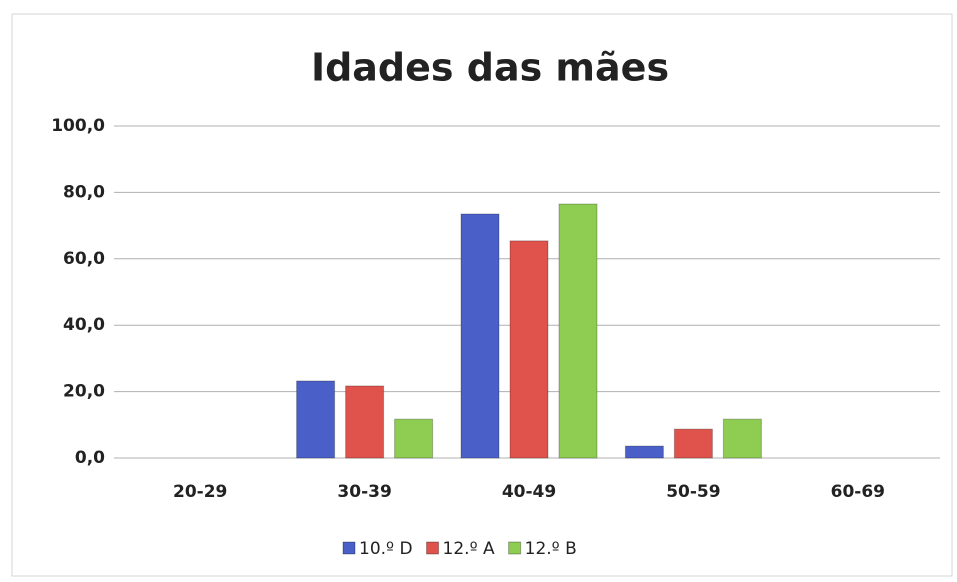 Image resolution: width=957 pixels, height=582 pixels. What do you see at coordinates (551, 549) in the screenshot?
I see `legend-label: 12.º B` at bounding box center [551, 549].